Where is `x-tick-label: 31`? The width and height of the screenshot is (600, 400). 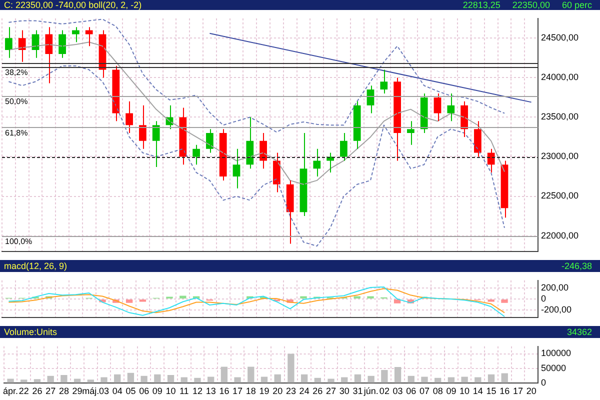
x-tick-label: 31 is located at coordinates (357, 391).